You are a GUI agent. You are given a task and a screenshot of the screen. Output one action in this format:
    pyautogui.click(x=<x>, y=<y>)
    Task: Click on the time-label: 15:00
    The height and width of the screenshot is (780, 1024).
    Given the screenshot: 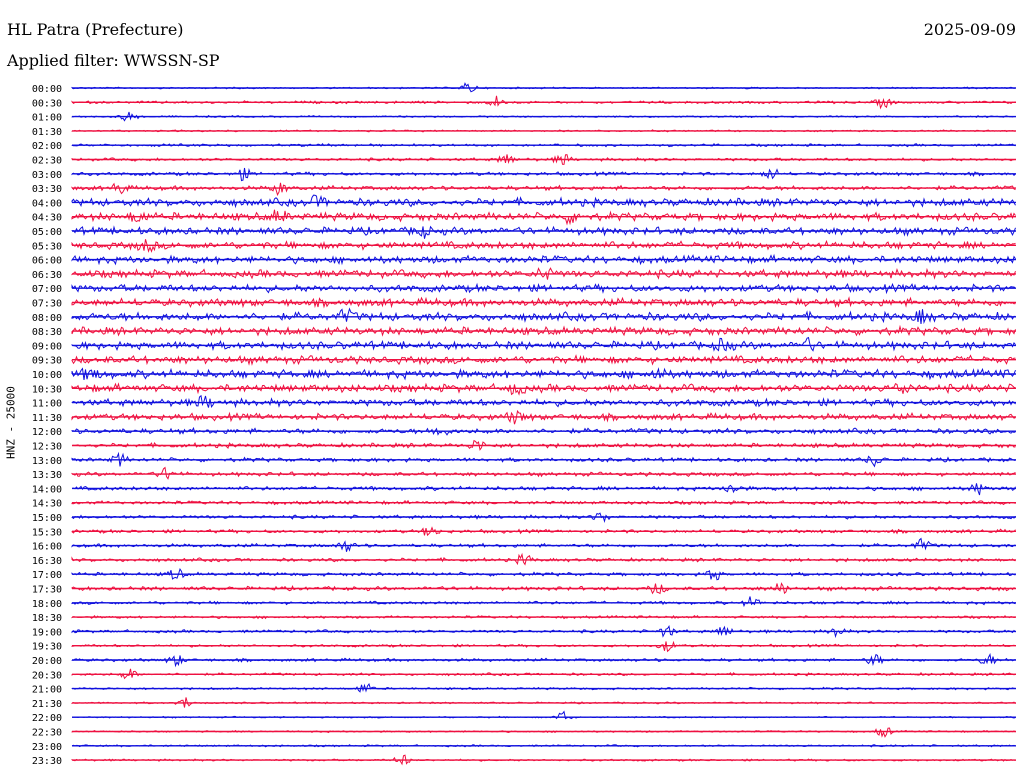 What is the action you would take?
    pyautogui.click(x=47, y=518)
    